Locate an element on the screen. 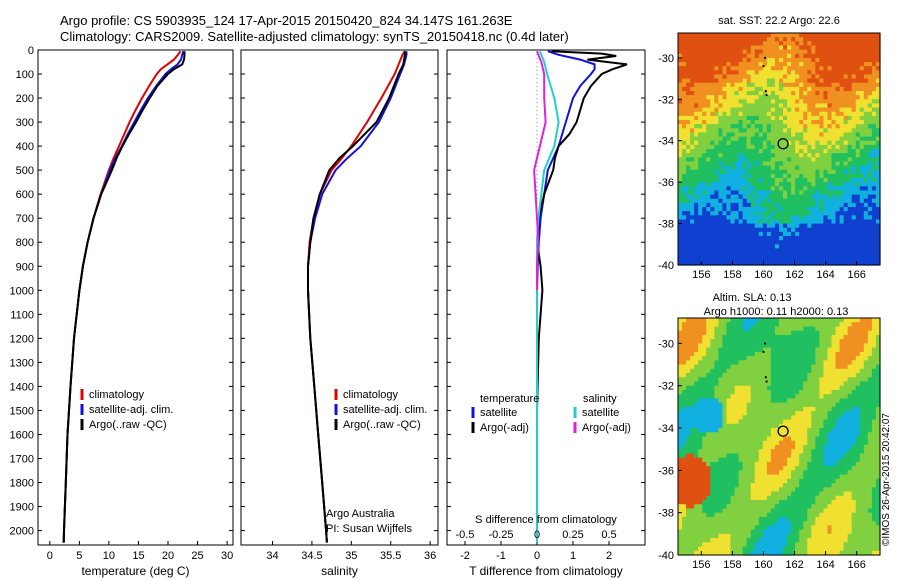  sla-map-field is located at coordinates (779, 437).